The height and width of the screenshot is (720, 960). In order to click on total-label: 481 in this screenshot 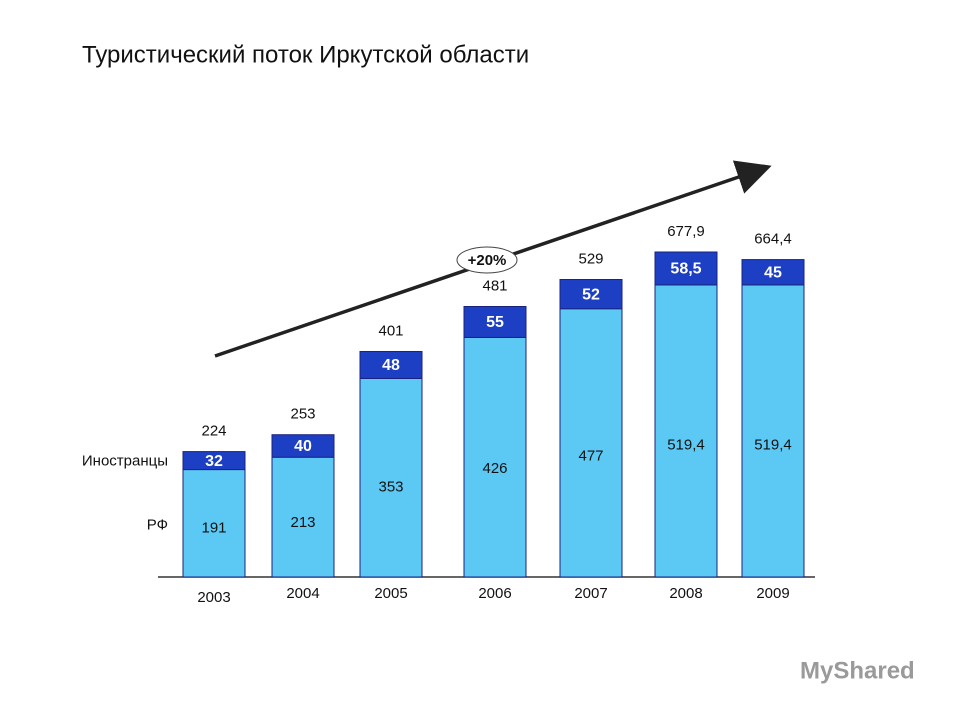, I will do `click(494, 285)`.